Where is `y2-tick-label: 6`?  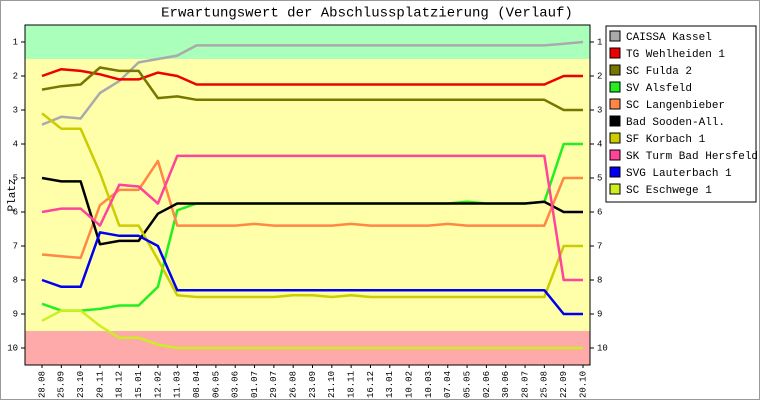
y2-tick-label: 6 is located at coordinates (599, 212).